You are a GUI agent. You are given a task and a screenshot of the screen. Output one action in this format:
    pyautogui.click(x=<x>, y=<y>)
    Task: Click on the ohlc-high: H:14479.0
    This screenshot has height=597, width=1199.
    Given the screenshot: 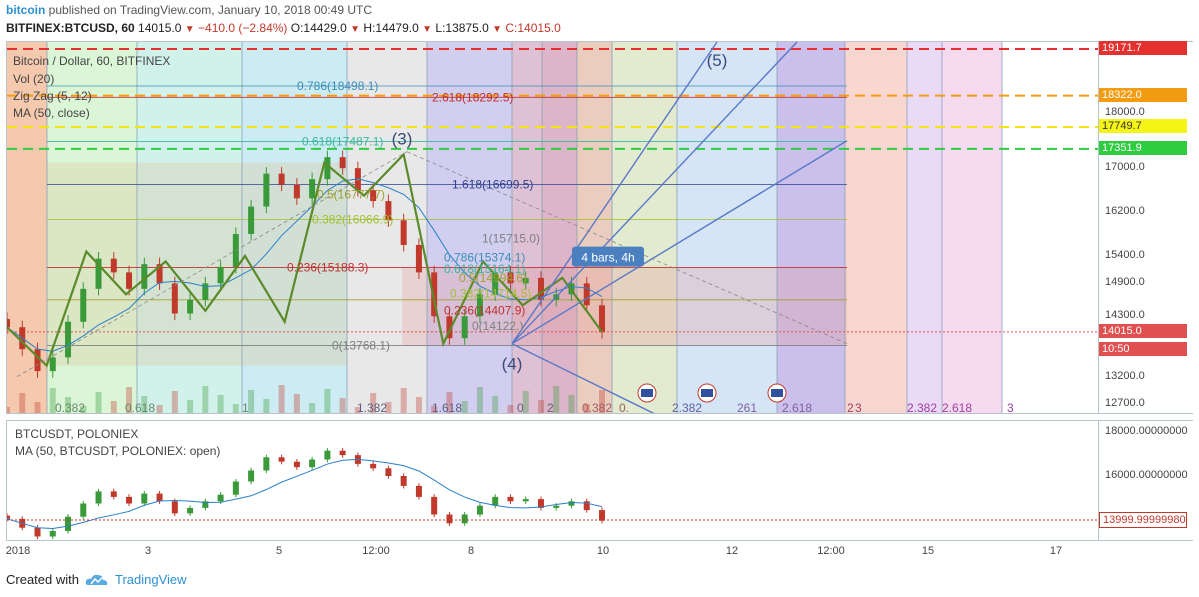 What is the action you would take?
    pyautogui.click(x=391, y=28)
    